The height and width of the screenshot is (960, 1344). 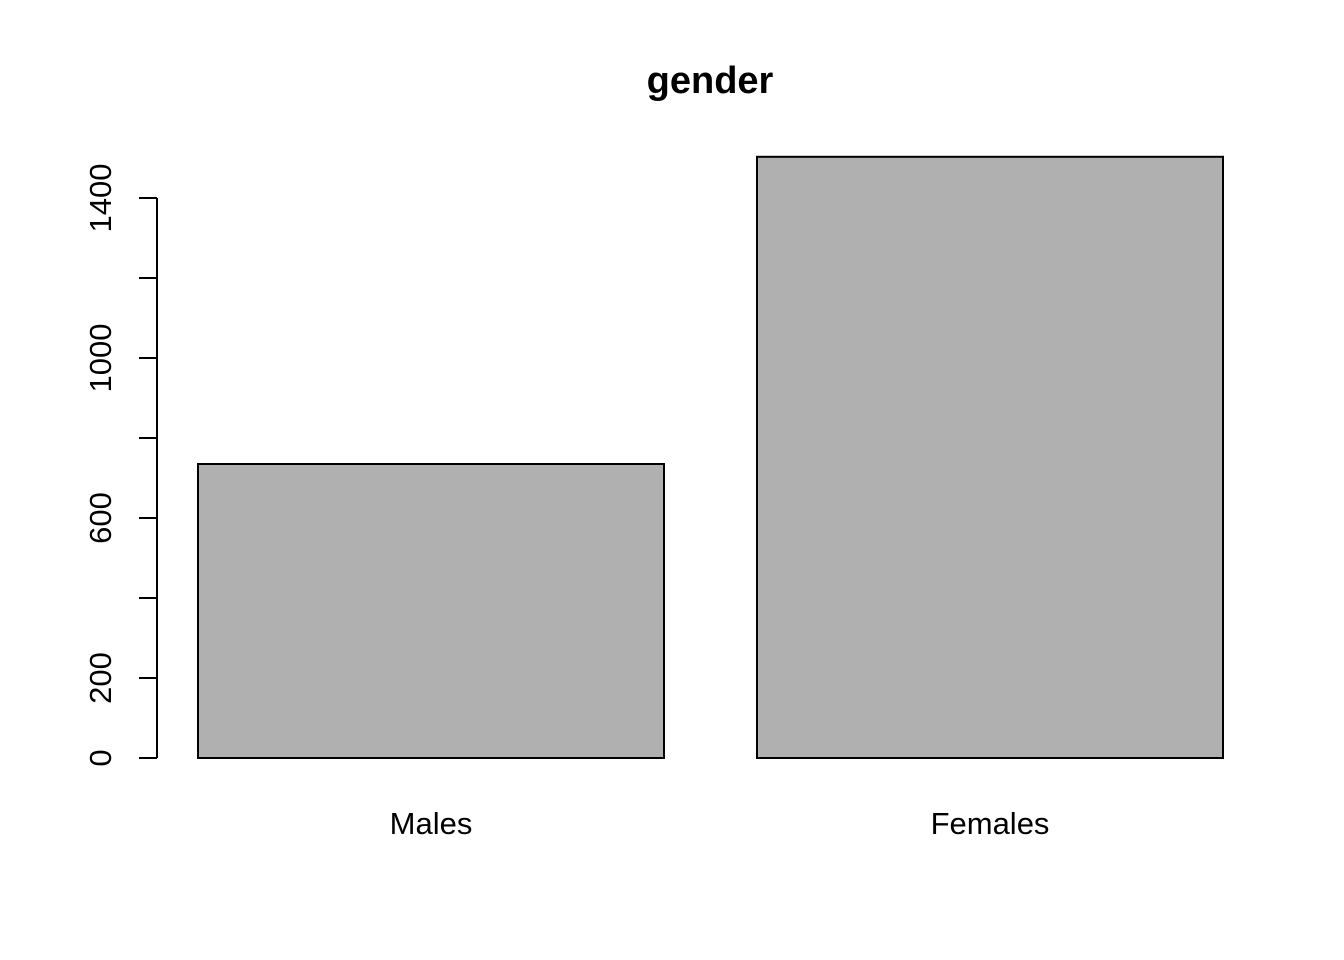 I want to click on y-tick-label: 600, so click(x=100, y=518).